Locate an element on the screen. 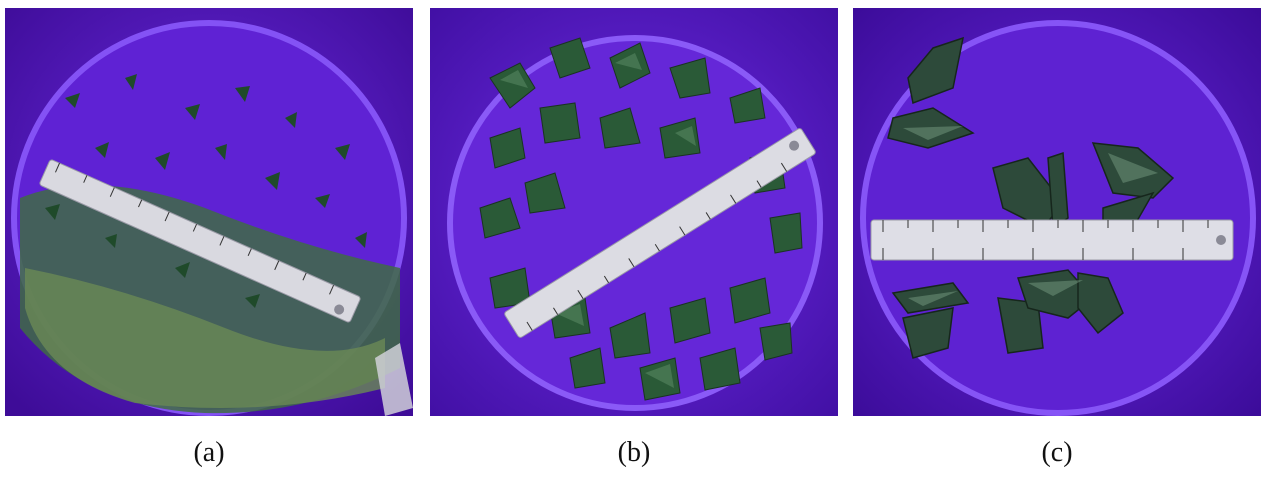  caption-a: (a) is located at coordinates (209, 452).